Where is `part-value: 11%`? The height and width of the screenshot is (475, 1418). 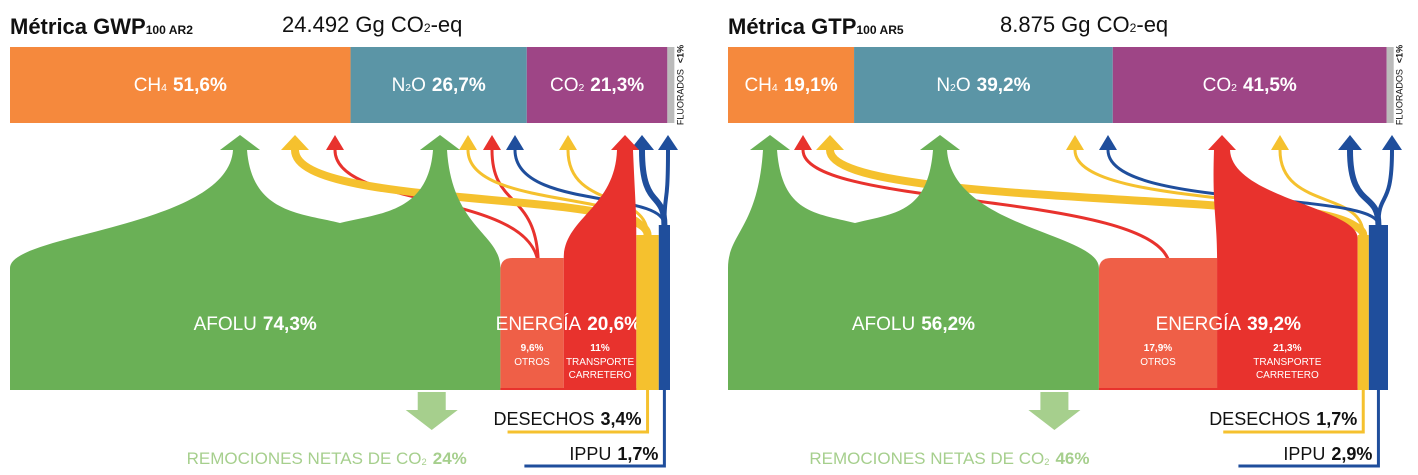 part-value: 11% is located at coordinates (600, 348).